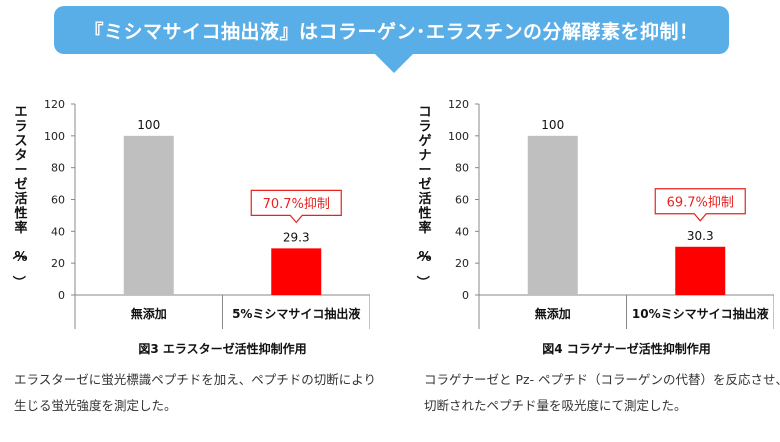  Describe the element at coordinates (296, 237) in the screenshot. I see `bar-value-label: 29.3` at that location.